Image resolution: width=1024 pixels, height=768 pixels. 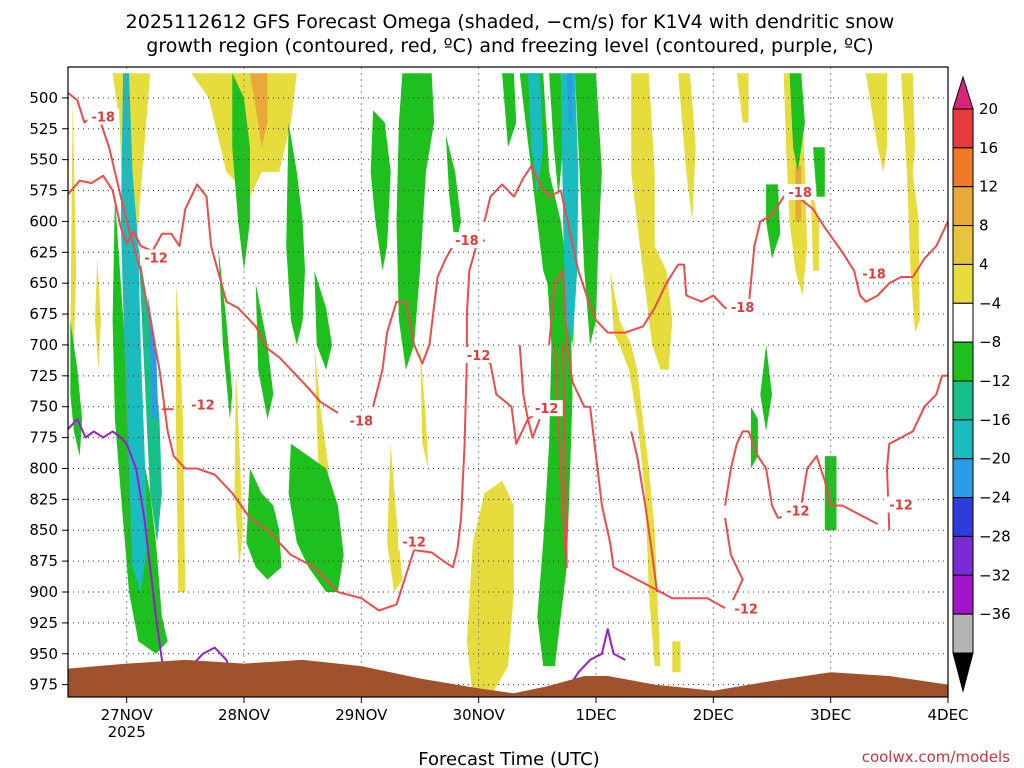 I want to click on x-tick-label-4dec: 4DEC, so click(x=947, y=715).